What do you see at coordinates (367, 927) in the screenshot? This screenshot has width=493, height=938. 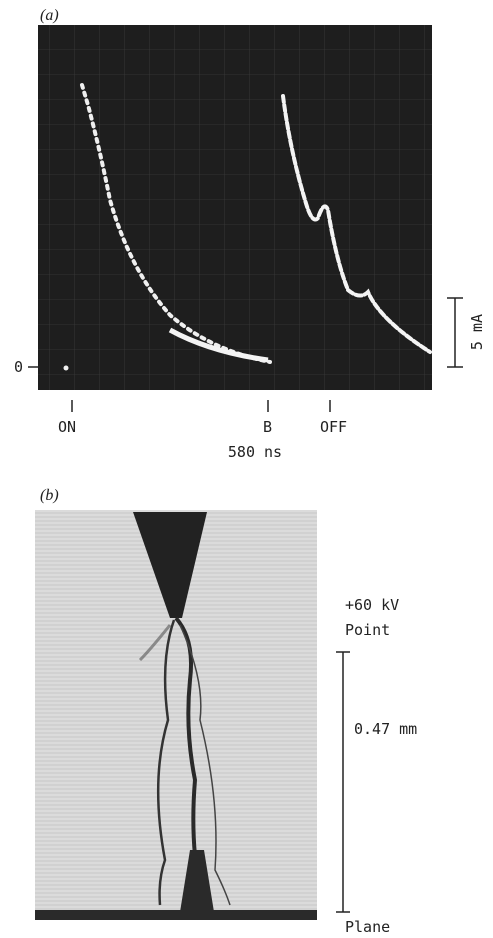 I see `plane-label: Plane` at bounding box center [367, 927].